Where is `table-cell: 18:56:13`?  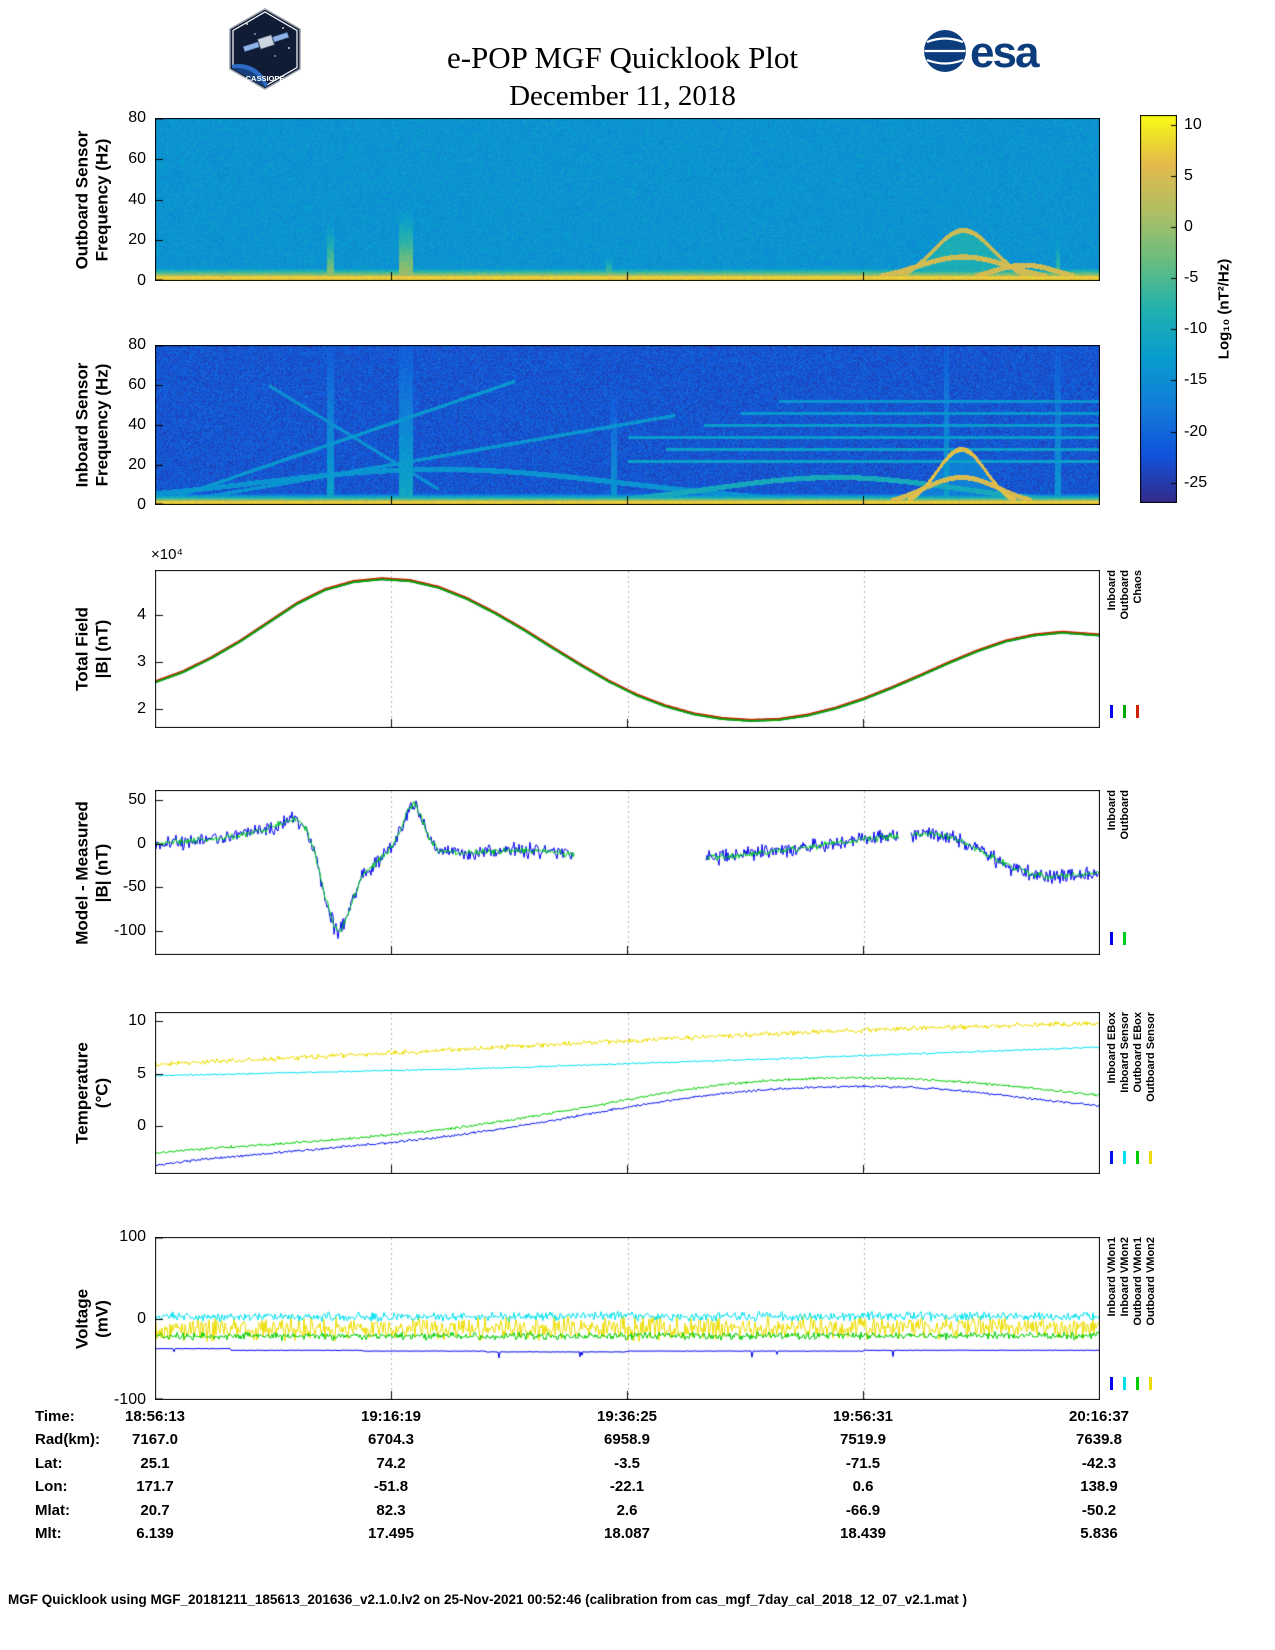 table-cell: 18:56:13 is located at coordinates (155, 1416).